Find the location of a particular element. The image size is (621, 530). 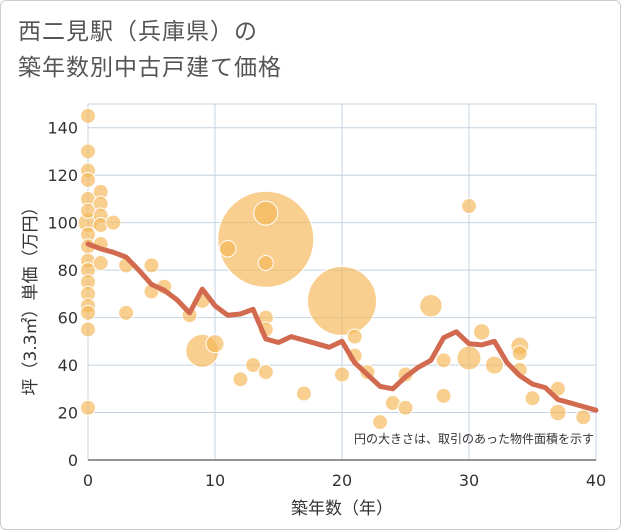

chart-title-line-1: 西二見駅（兵庫県）の is located at coordinates (138, 32).